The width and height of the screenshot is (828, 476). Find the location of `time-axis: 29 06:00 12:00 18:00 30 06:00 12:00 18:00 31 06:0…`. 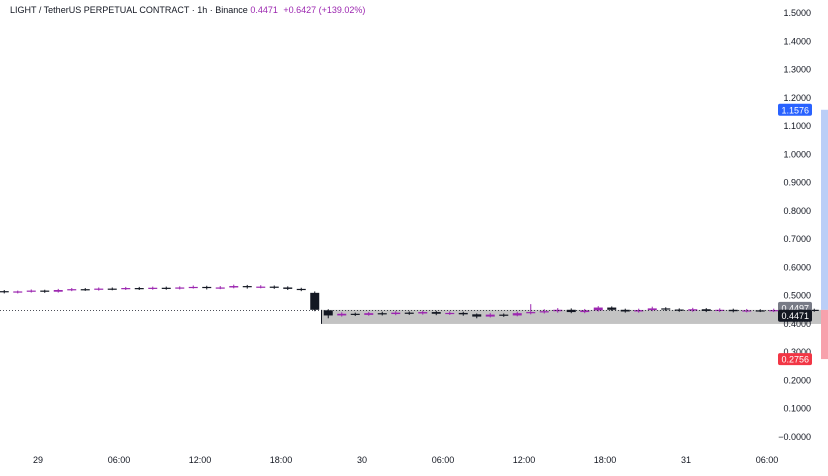

time-axis: 29 06:00 12:00 18:00 30 06:00 12:00 18:00 31 06:0… is located at coordinates (430, 460).